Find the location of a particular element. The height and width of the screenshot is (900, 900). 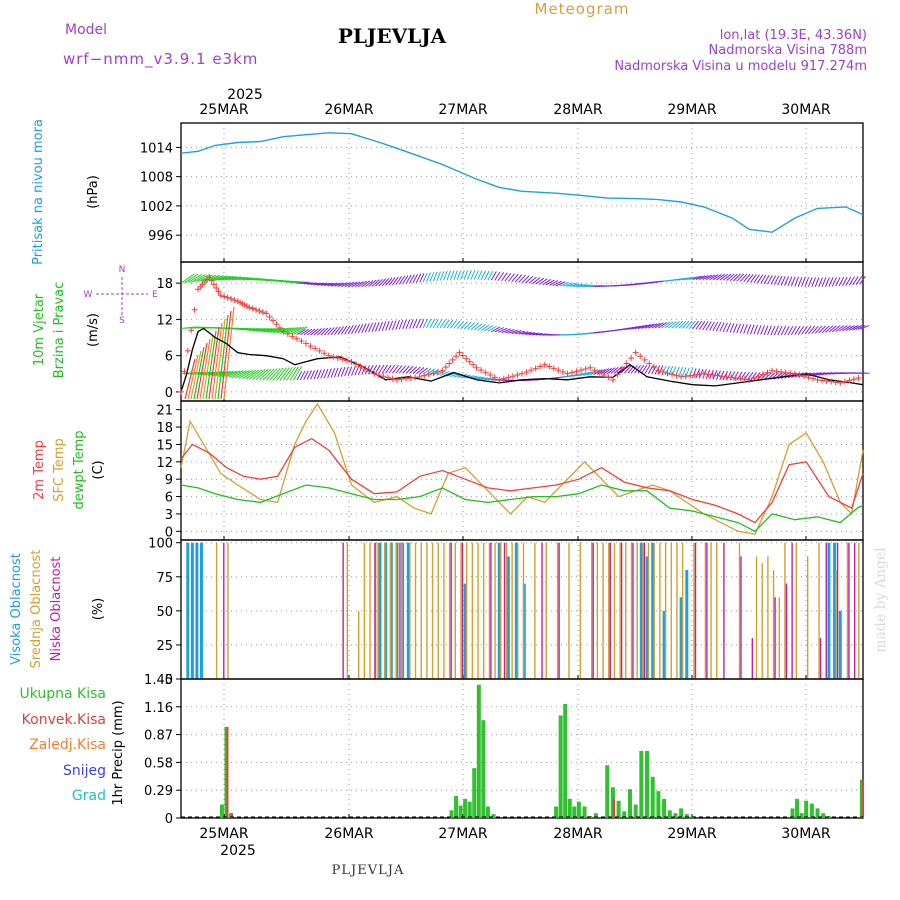

bottom-day-30MAR: 30MAR is located at coordinates (805, 834).